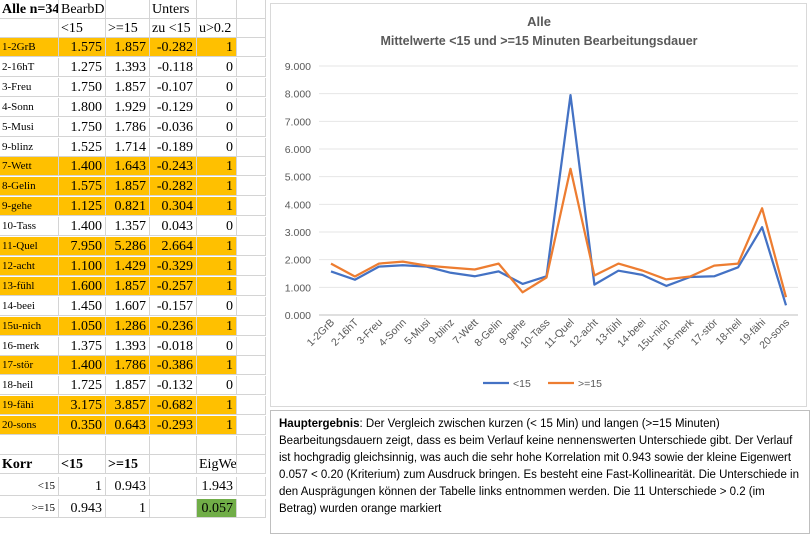 Image resolution: width=810 pixels, height=534 pixels. I want to click on table-cell: 14-beei, so click(29, 306).